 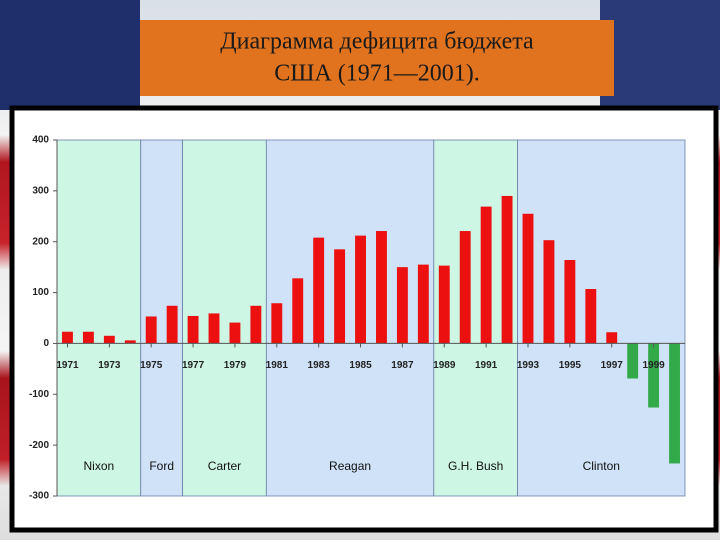 What do you see at coordinates (161, 466) in the screenshot?
I see `region-label: Ford` at bounding box center [161, 466].